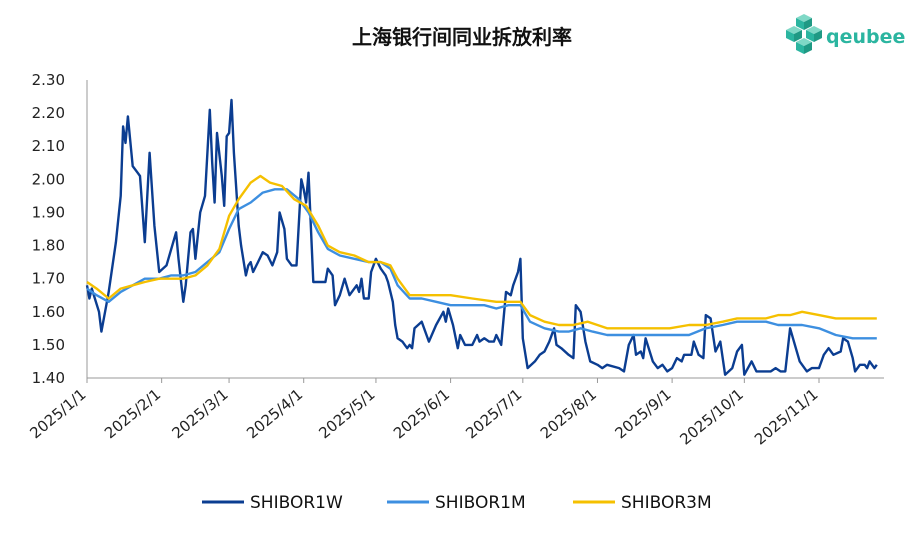 The height and width of the screenshot is (536, 924). What do you see at coordinates (48, 312) in the screenshot?
I see `y-tick-label: 1.60` at bounding box center [48, 312].